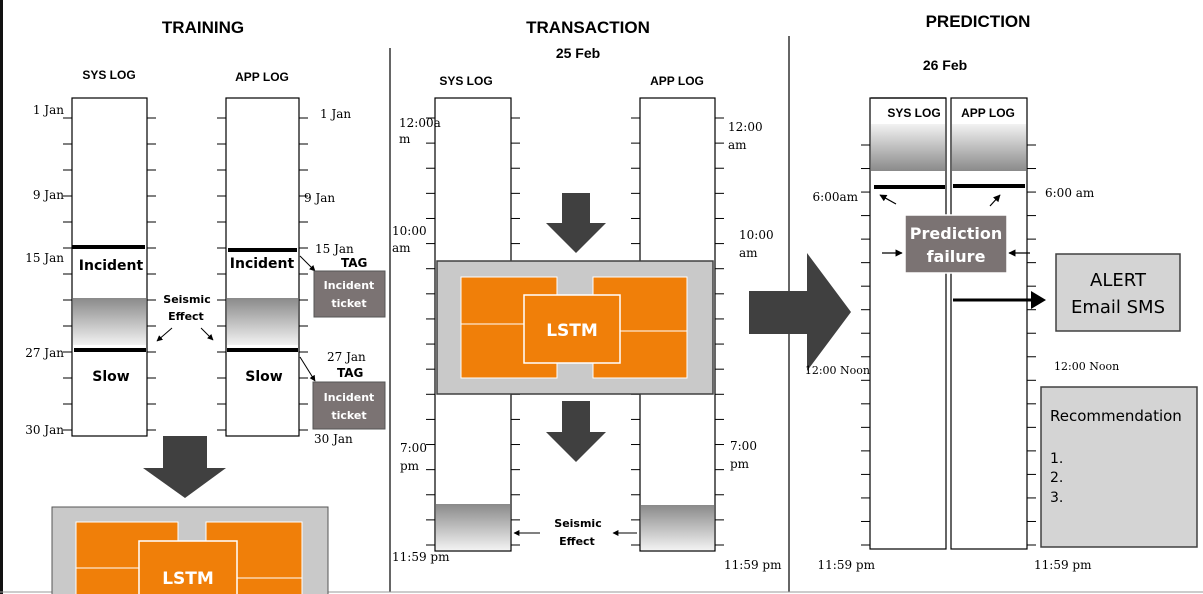 This screenshot has height=594, width=1203. I want to click on training-ticket-2-line-2: ticket, so click(348, 415).